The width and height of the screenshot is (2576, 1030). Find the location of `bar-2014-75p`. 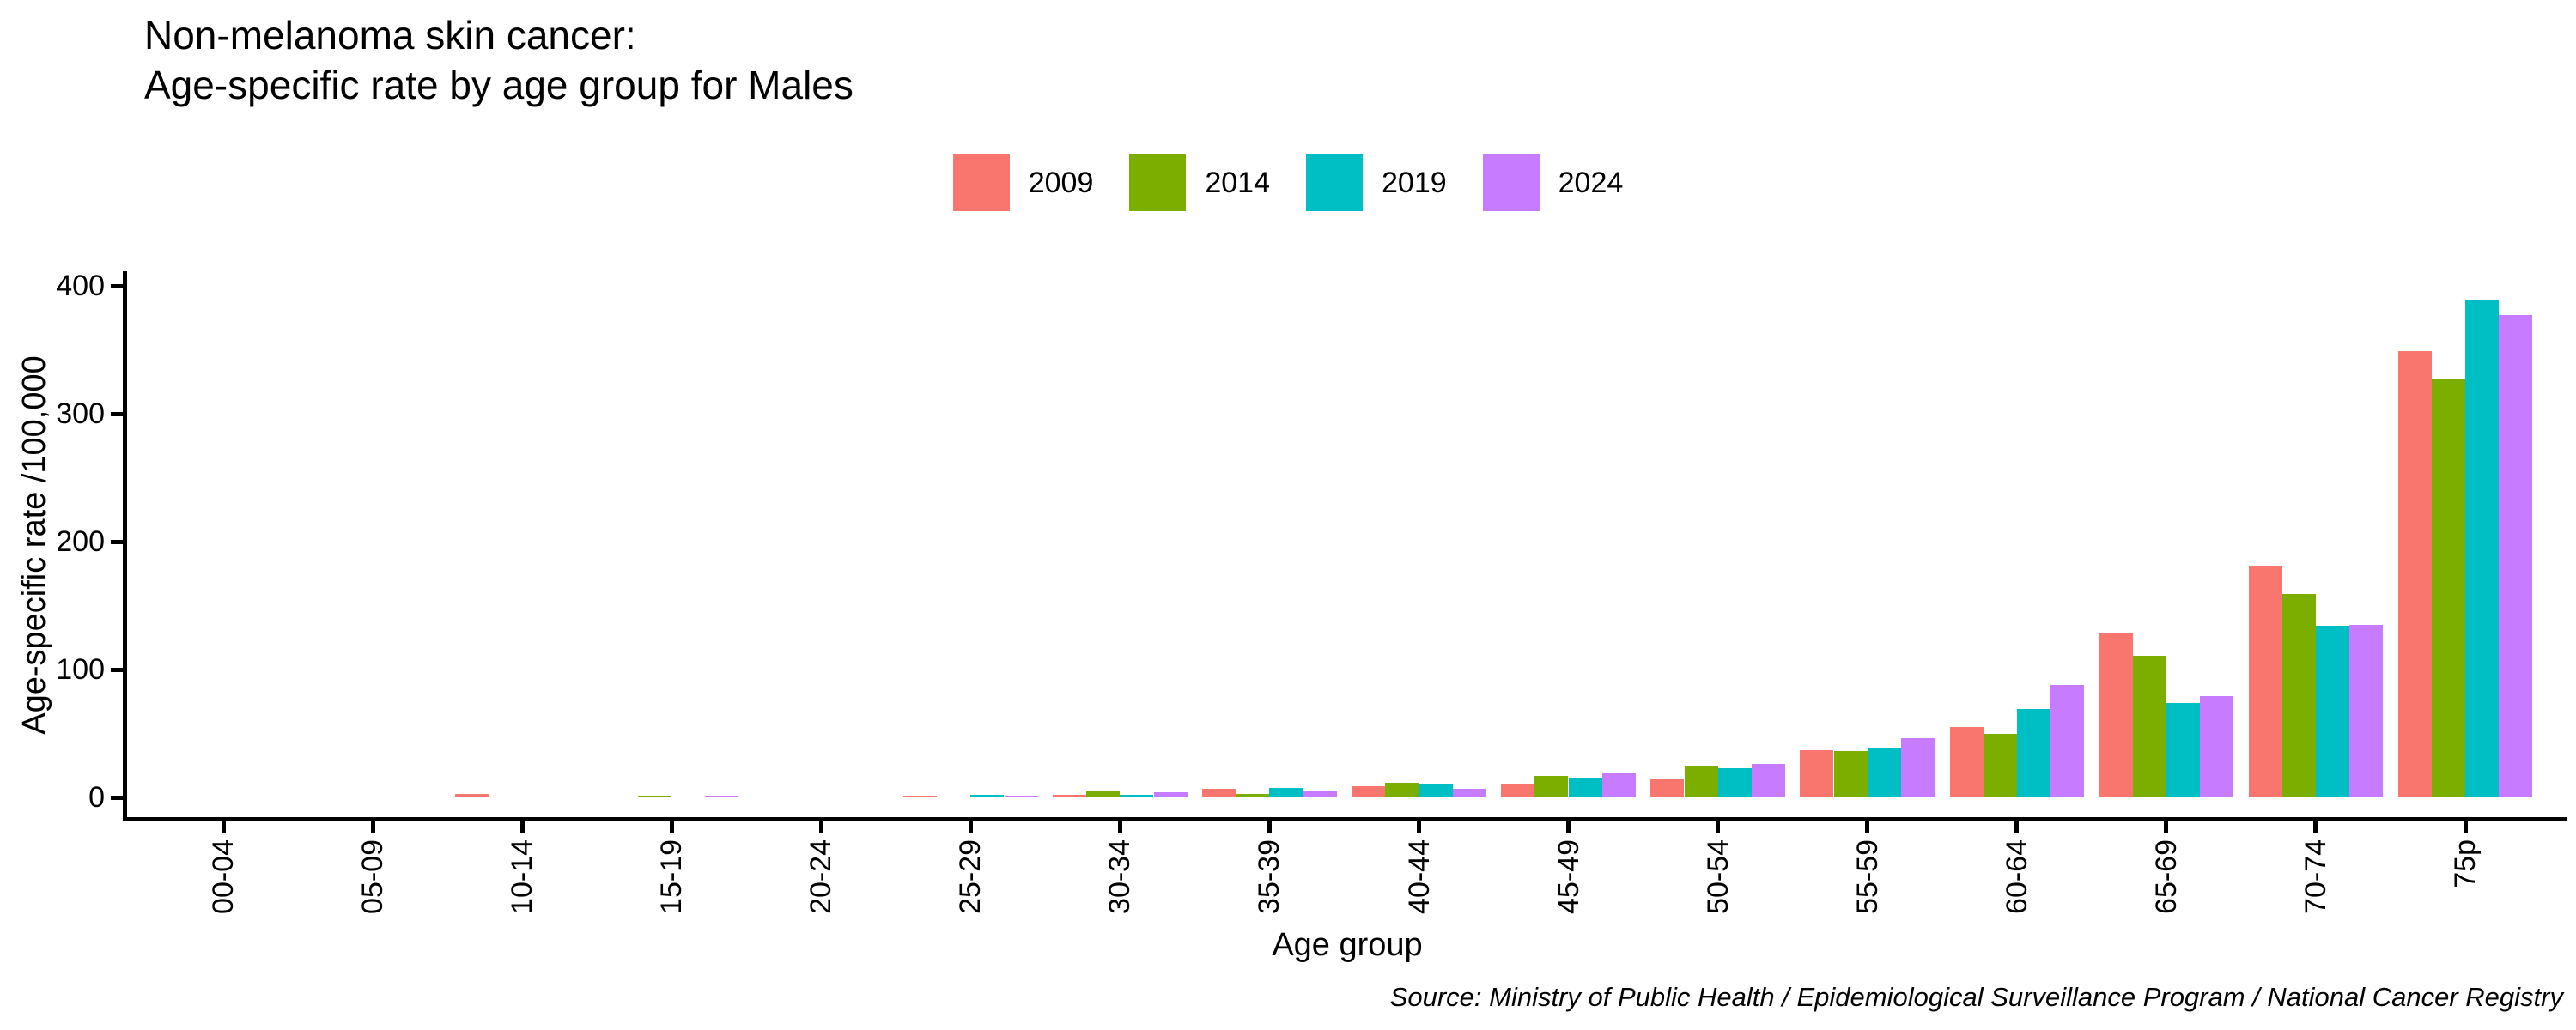

bar-2014-75p is located at coordinates (2448, 588).